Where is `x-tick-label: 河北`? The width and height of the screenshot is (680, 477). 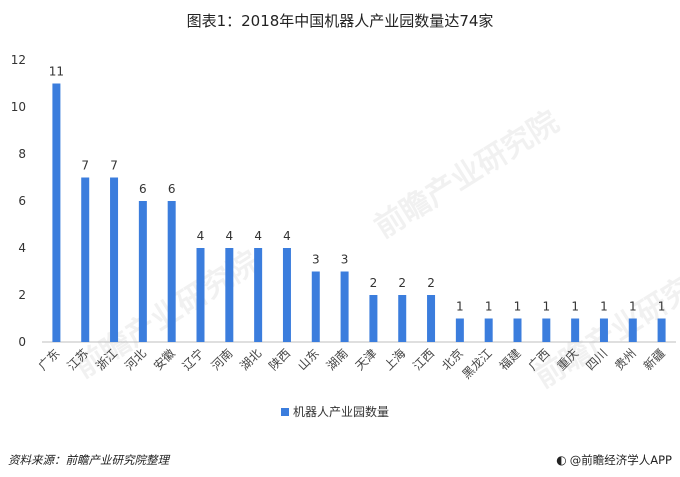 x-tick-label: 河北 is located at coordinates (135, 359).